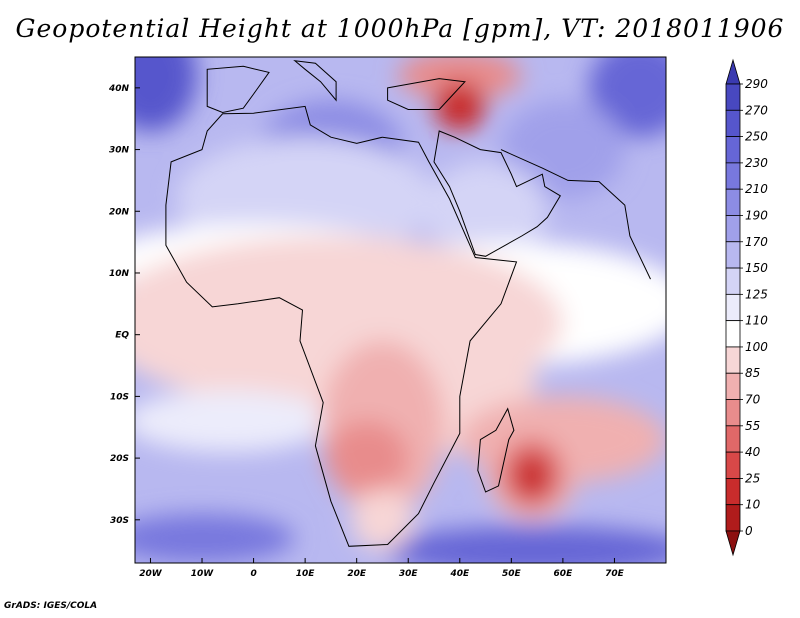  Describe the element at coordinates (119, 212) in the screenshot. I see `lat-tick-label: 20N` at that location.